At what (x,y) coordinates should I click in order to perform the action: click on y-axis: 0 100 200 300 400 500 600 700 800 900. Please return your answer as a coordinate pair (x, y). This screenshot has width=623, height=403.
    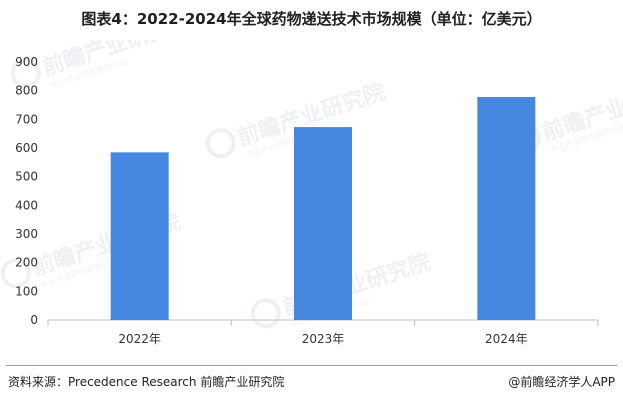
    Looking at the image, I should click on (26, 191).